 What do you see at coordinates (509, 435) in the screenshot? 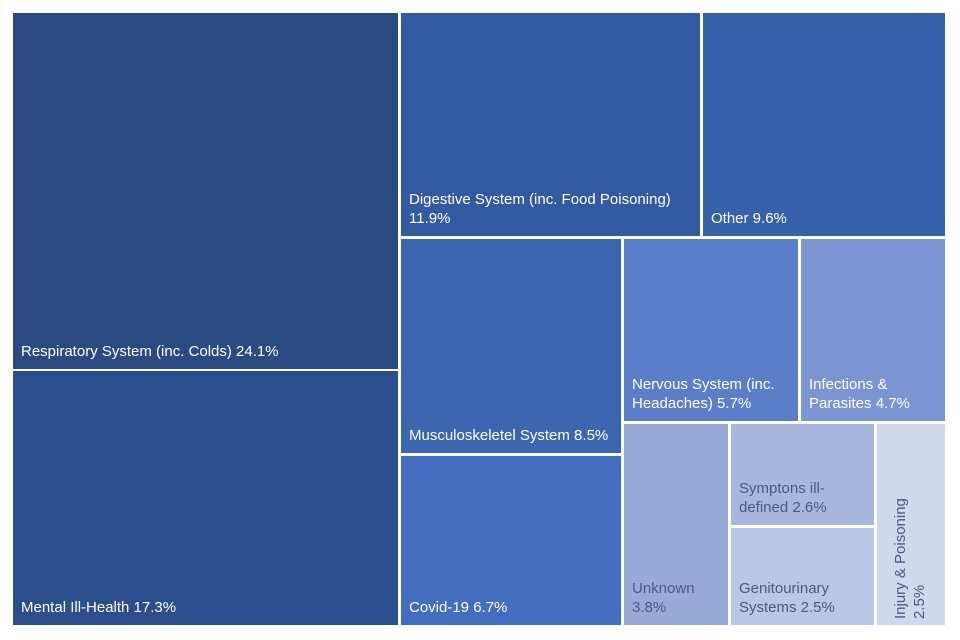
I see `treemap-label-musculoskeletal: Musculoskeletel System 8.5%` at bounding box center [509, 435].